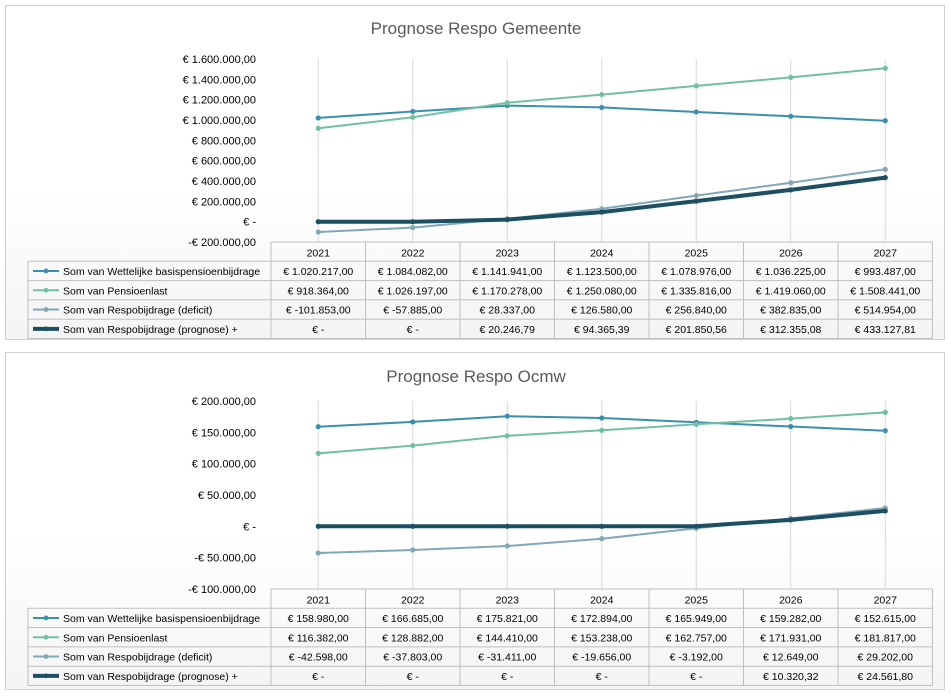  What do you see at coordinates (507, 619) in the screenshot?
I see `table-cell-value: € 175.821,00` at bounding box center [507, 619].